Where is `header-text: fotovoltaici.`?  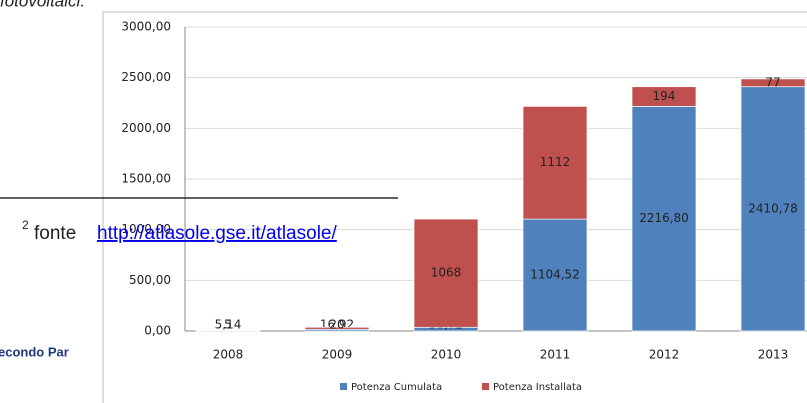
header-text: fotovoltaici. is located at coordinates (42, 5).